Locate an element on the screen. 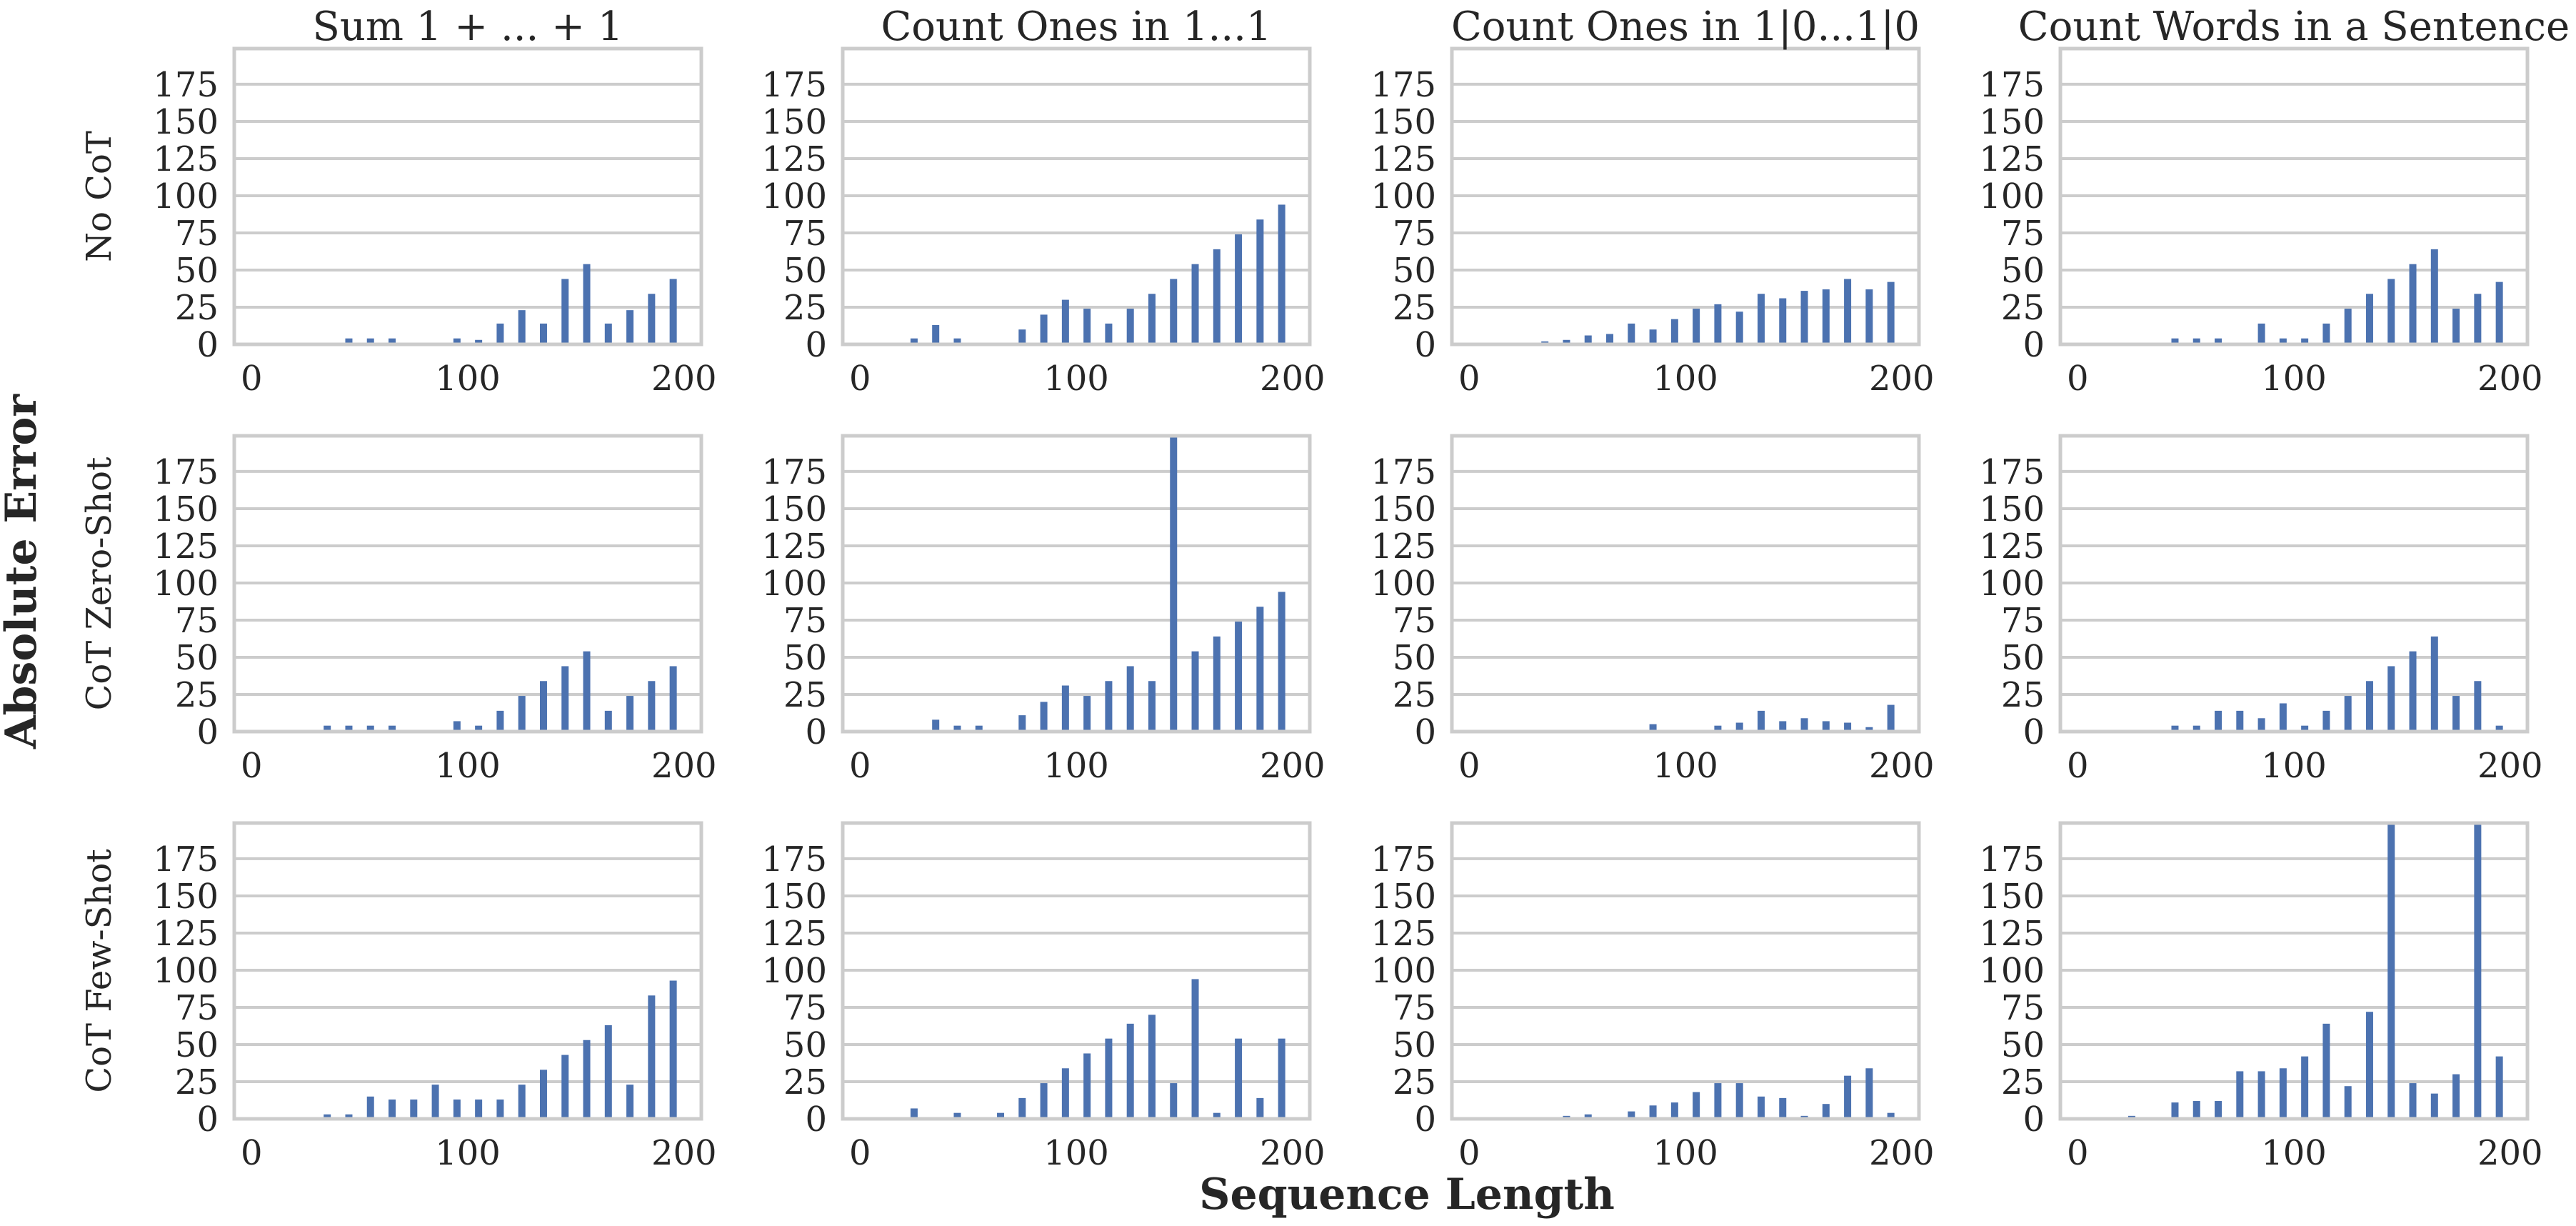 The image size is (2576, 1226). column-title: Count Ones in 1...1 is located at coordinates (1076, 27).